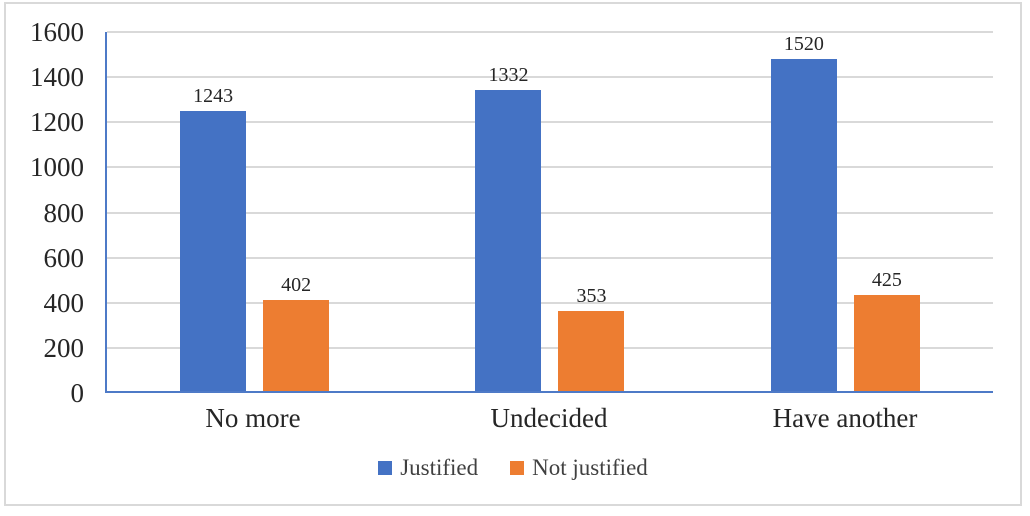 Image resolution: width=1030 pixels, height=516 pixels. I want to click on legend-item: Justified, so click(428, 468).